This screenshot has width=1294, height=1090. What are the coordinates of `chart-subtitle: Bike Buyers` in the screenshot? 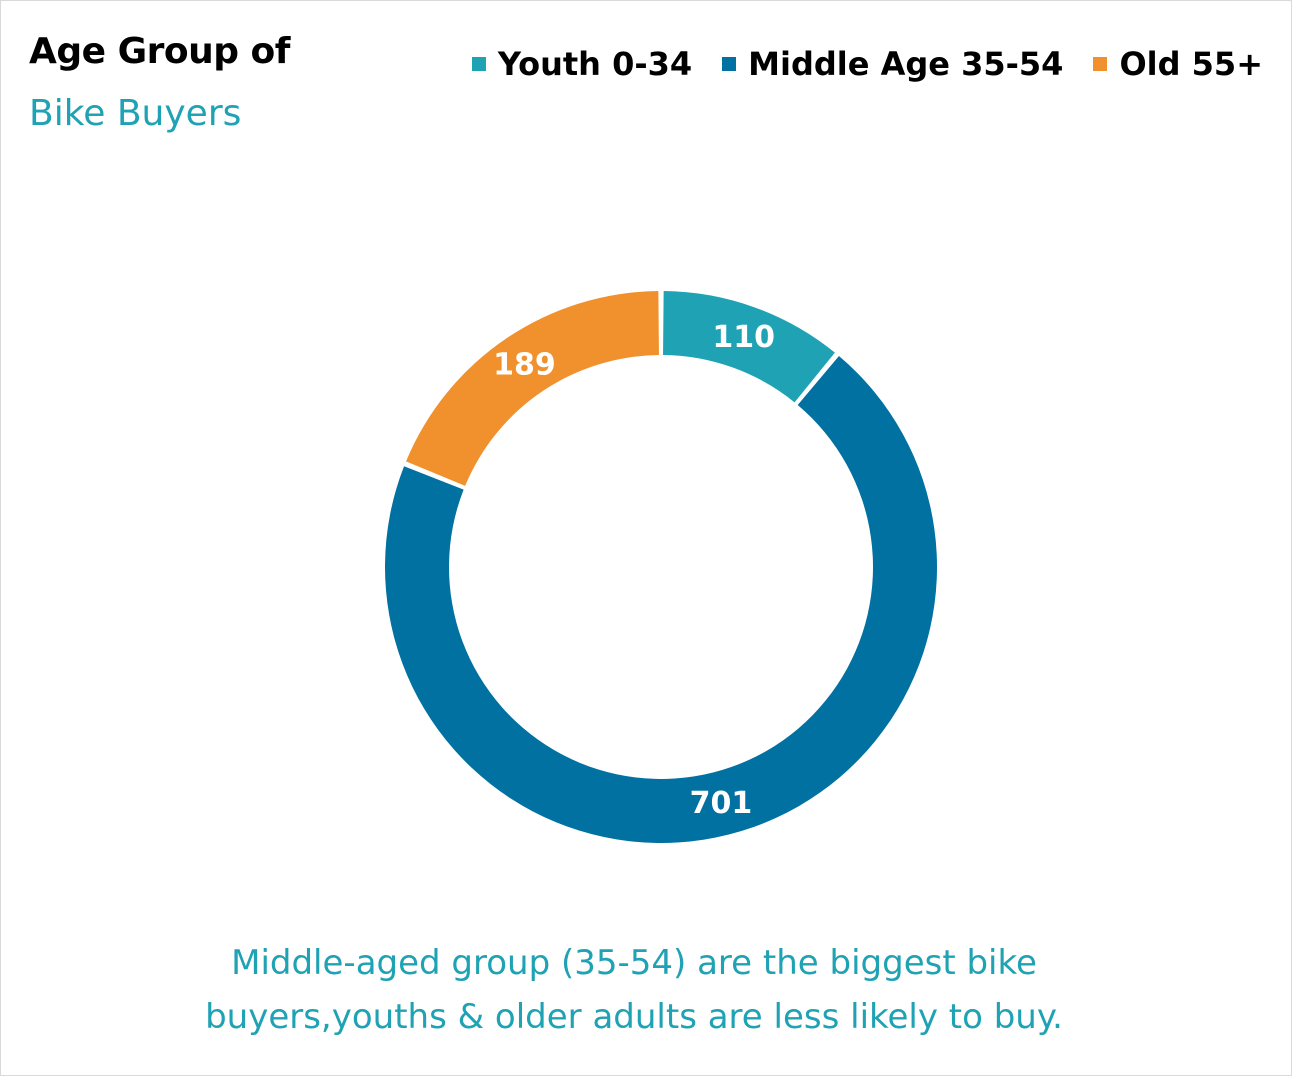 It's located at (135, 113).